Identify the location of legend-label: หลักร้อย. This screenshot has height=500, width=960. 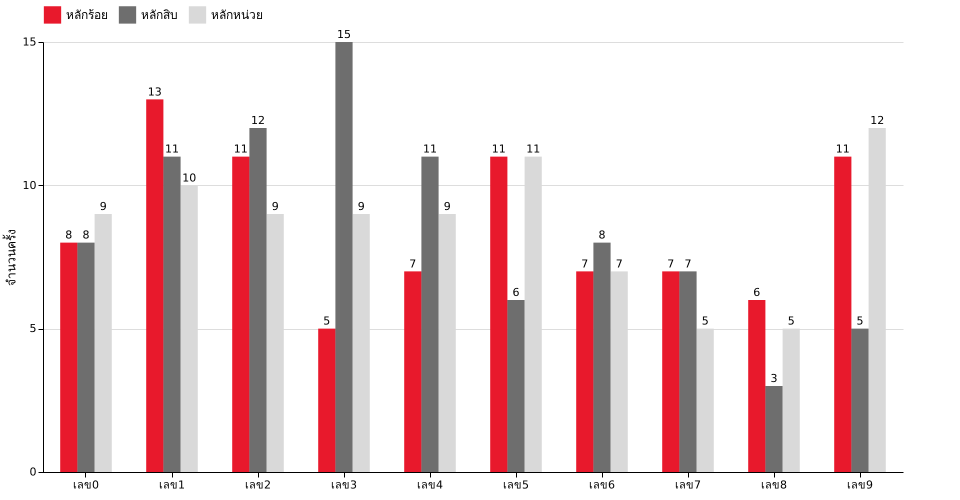
(87, 15).